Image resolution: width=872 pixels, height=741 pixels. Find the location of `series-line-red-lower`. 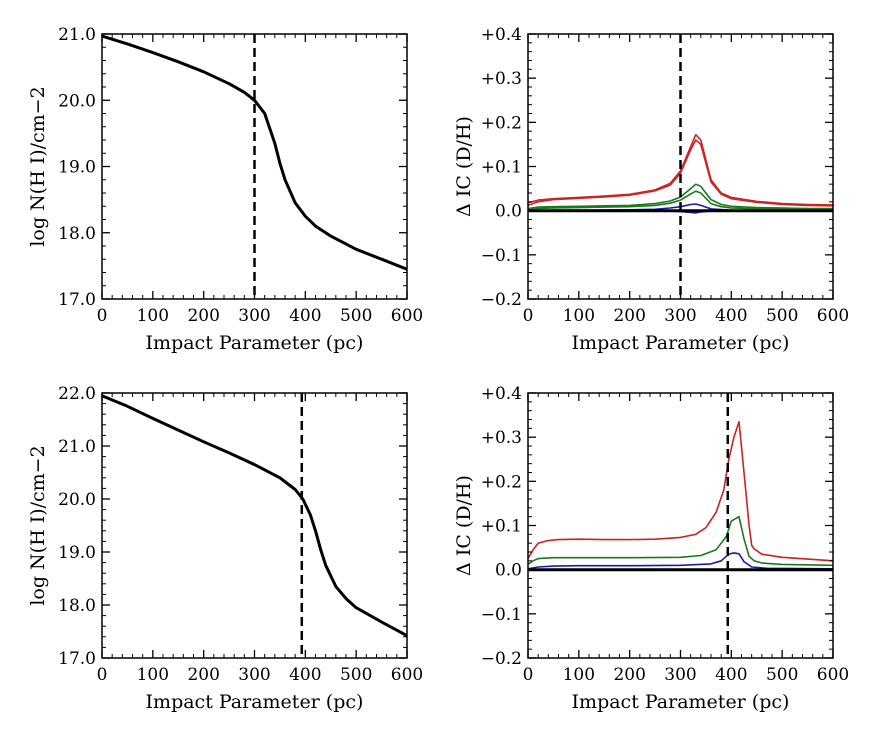

series-line-red-lower is located at coordinates (680, 173).